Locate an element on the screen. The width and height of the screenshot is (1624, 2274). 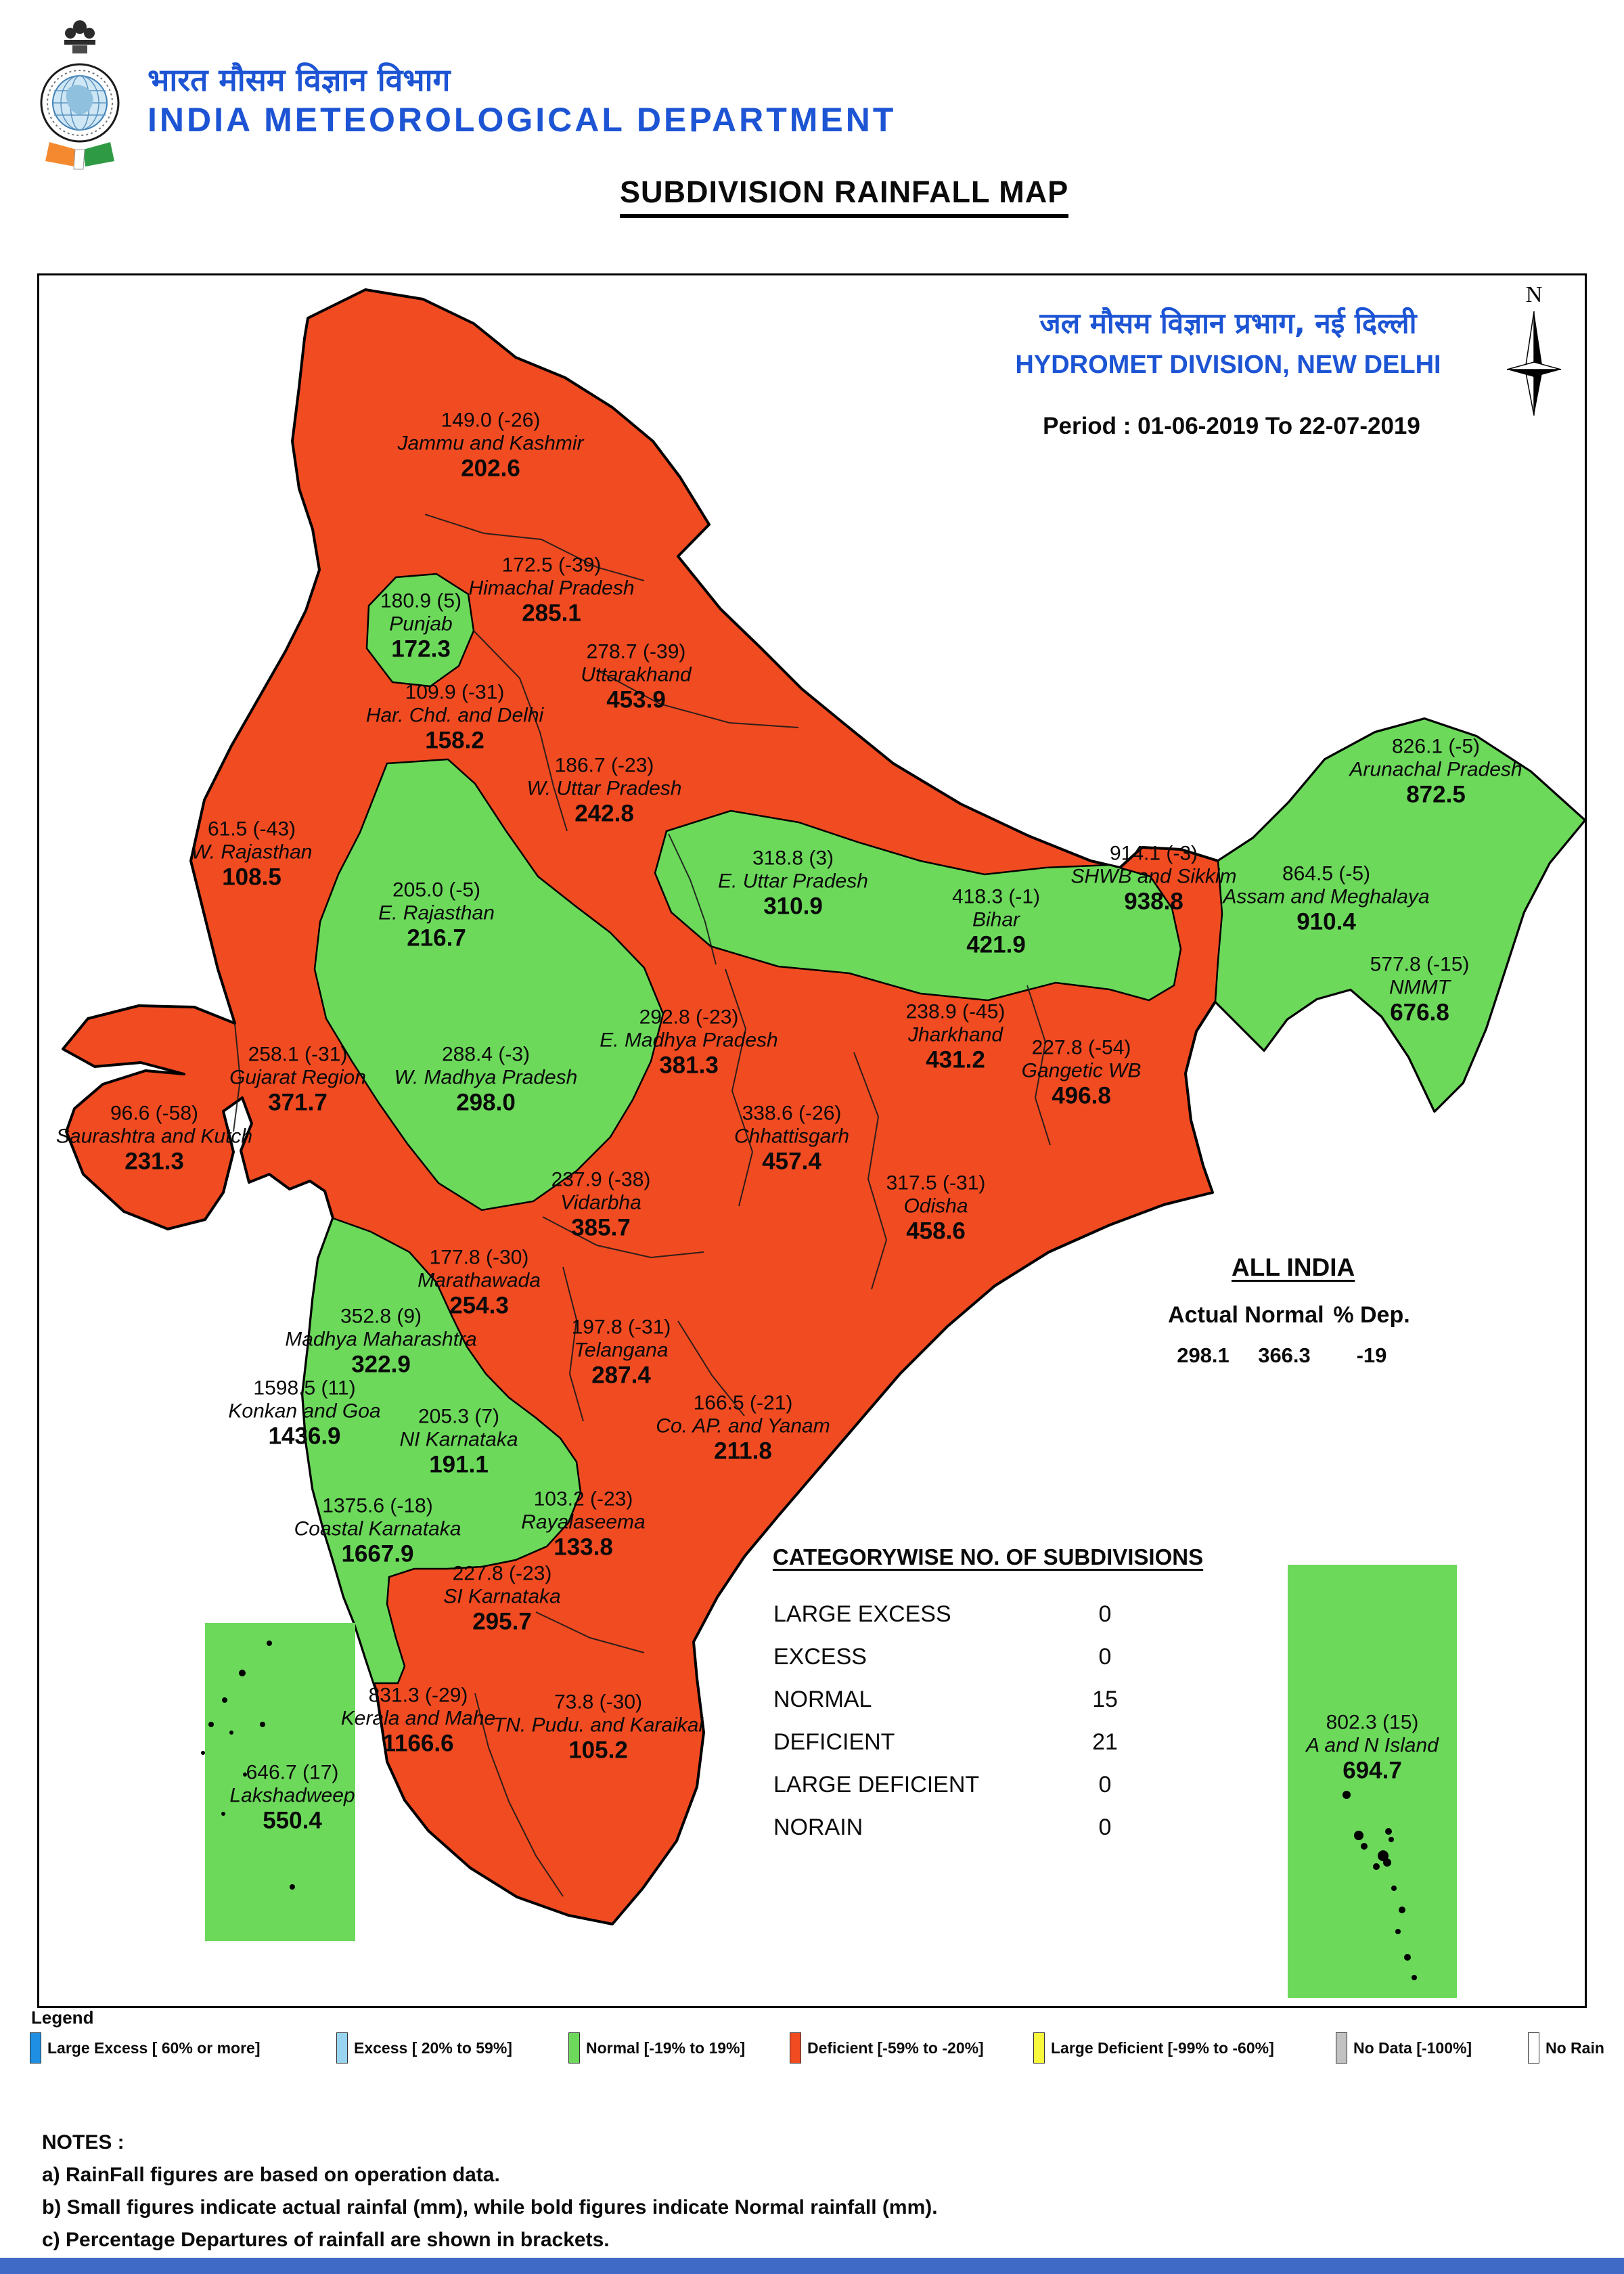
normal-rainfall: 676.8 is located at coordinates (1419, 1012).